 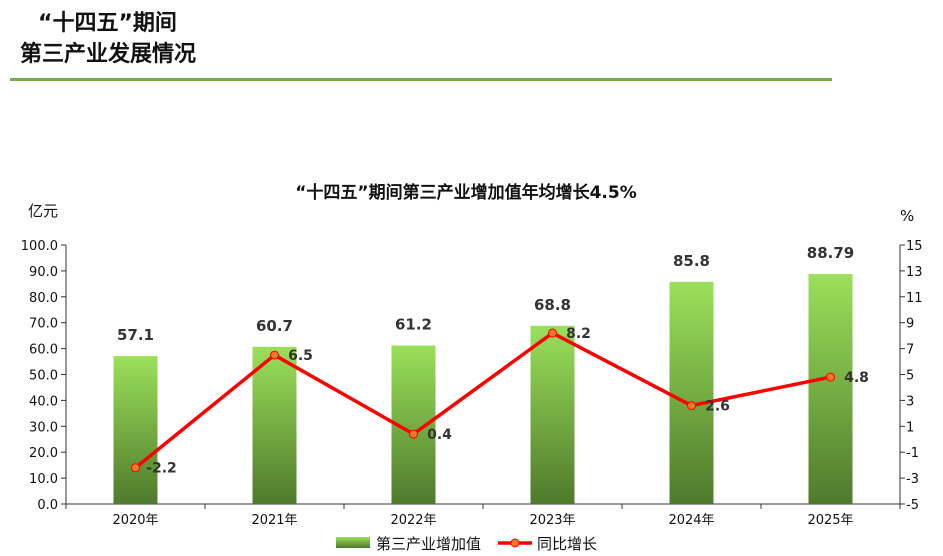 What do you see at coordinates (914, 272) in the screenshot?
I see `right-axis-tick-label: 13` at bounding box center [914, 272].